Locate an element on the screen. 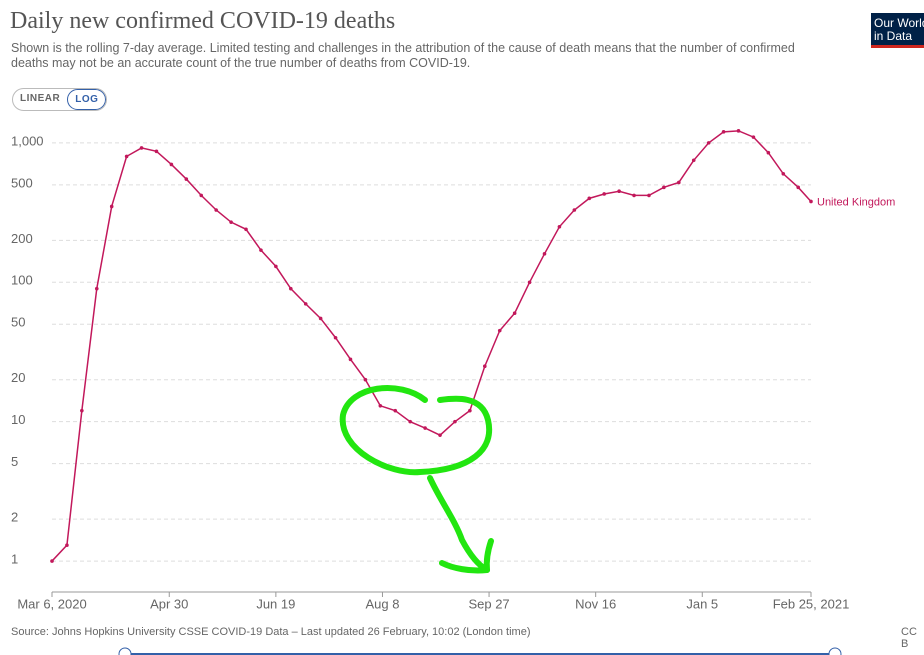 The height and width of the screenshot is (655, 924). x-tick-label: Feb 25, 2021 is located at coordinates (811, 603).